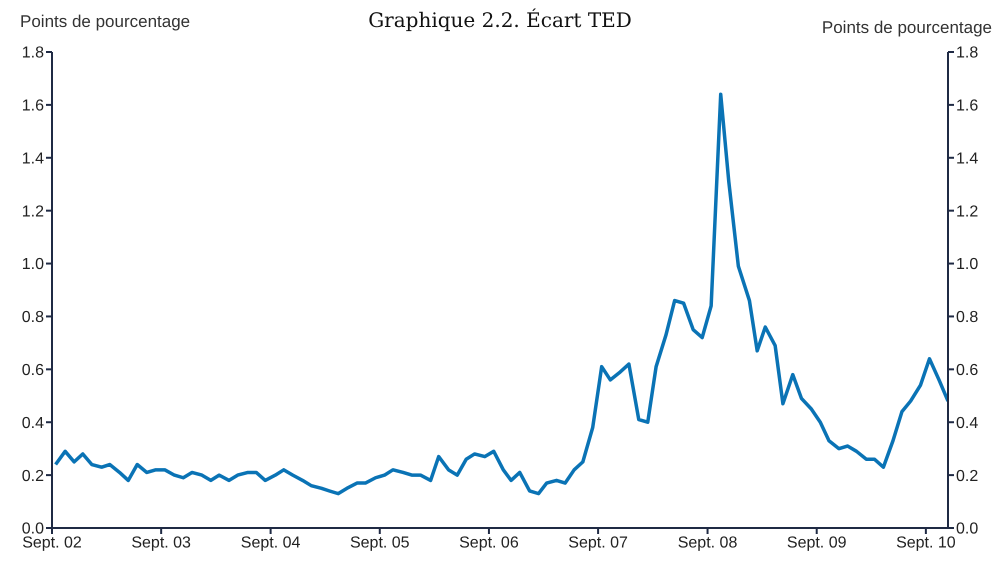 The image size is (1000, 572). Describe the element at coordinates (967, 211) in the screenshot. I see `y2-tick-label: 1.2` at that location.